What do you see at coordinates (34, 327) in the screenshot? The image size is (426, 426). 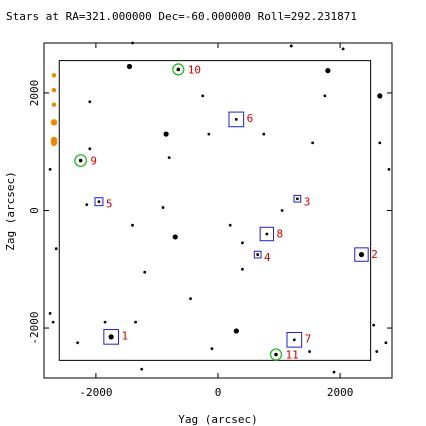 I see `y-tick-label: -2000` at bounding box center [34, 327].